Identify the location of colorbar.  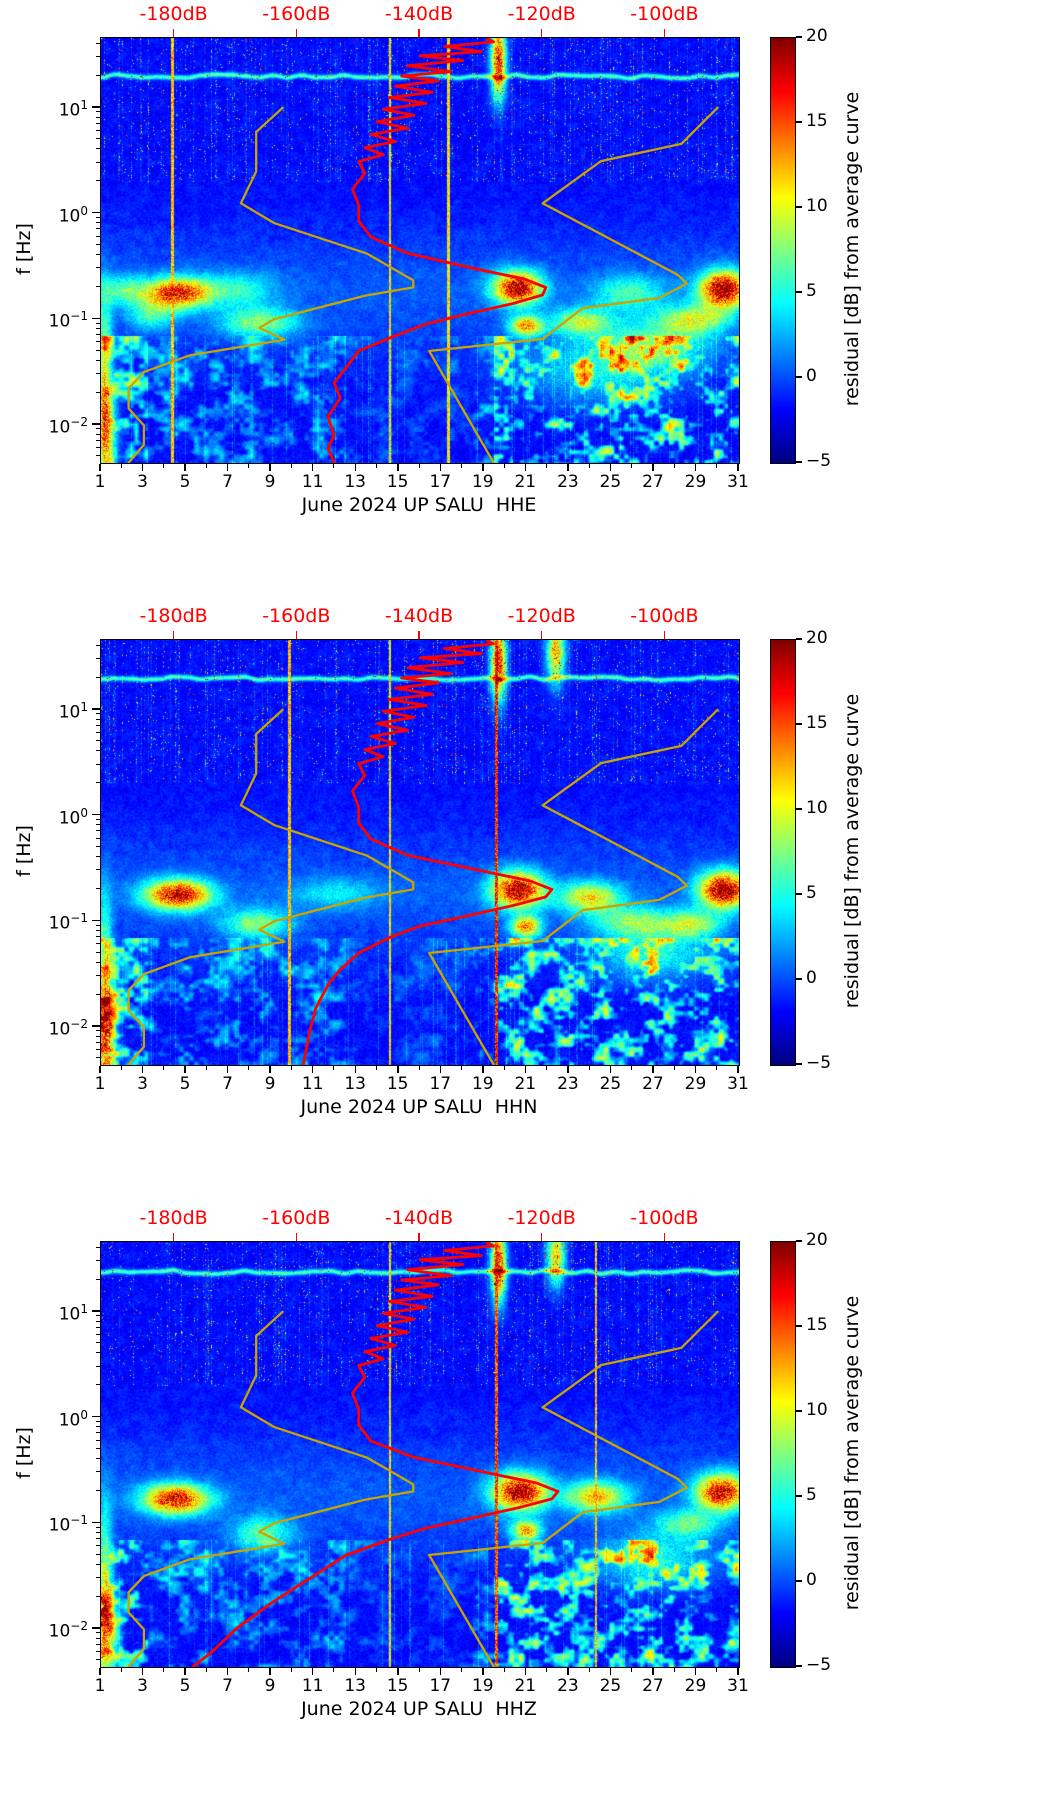
(783, 852).